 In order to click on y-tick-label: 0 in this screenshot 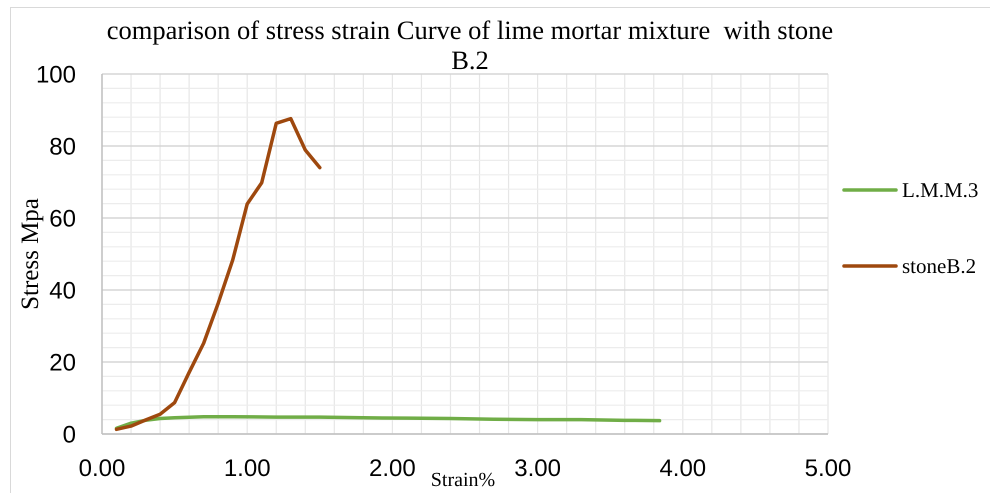, I will do `click(69, 435)`.